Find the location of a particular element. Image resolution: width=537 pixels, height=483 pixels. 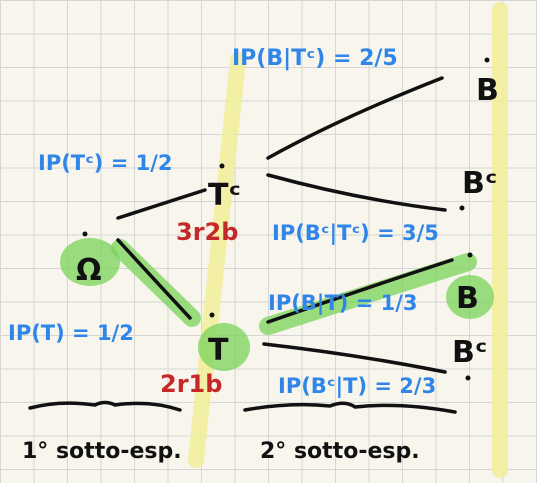

root-dot is located at coordinates (85, 234).